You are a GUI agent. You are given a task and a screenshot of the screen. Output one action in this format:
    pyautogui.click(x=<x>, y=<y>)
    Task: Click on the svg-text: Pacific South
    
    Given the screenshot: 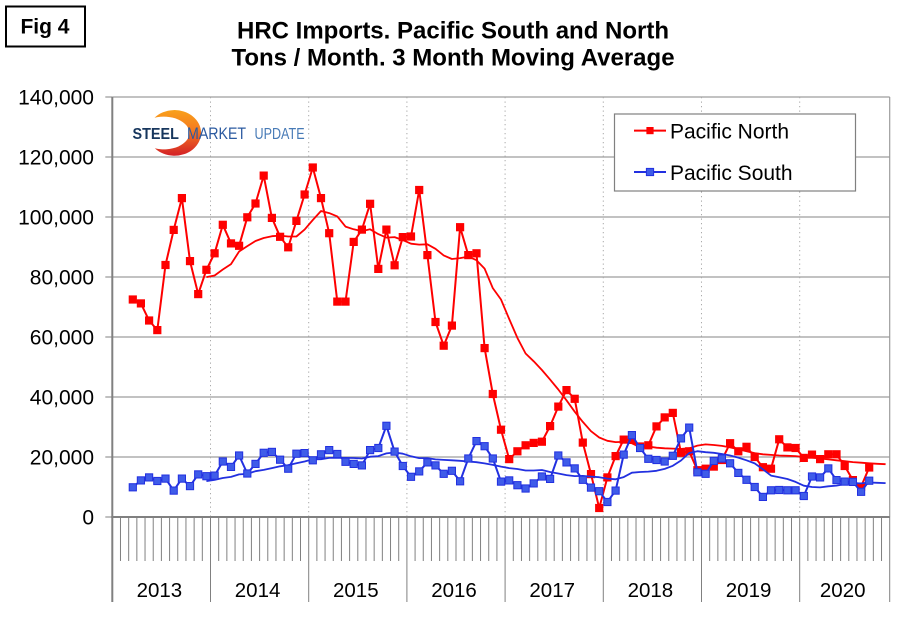 What is the action you would take?
    pyautogui.click(x=731, y=173)
    